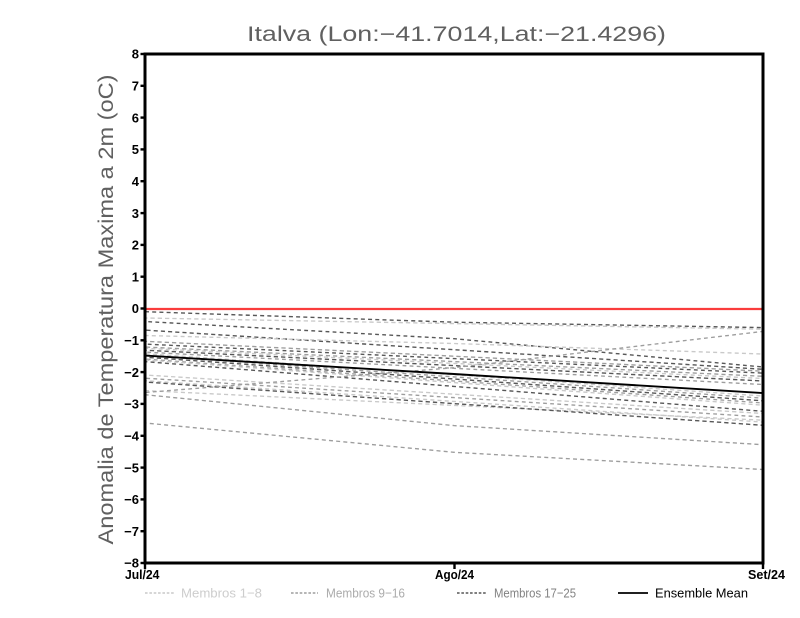 Image resolution: width=800 pixels, height=618 pixels. What do you see at coordinates (131, 467) in the screenshot?
I see `svg-text: −5` at bounding box center [131, 467].